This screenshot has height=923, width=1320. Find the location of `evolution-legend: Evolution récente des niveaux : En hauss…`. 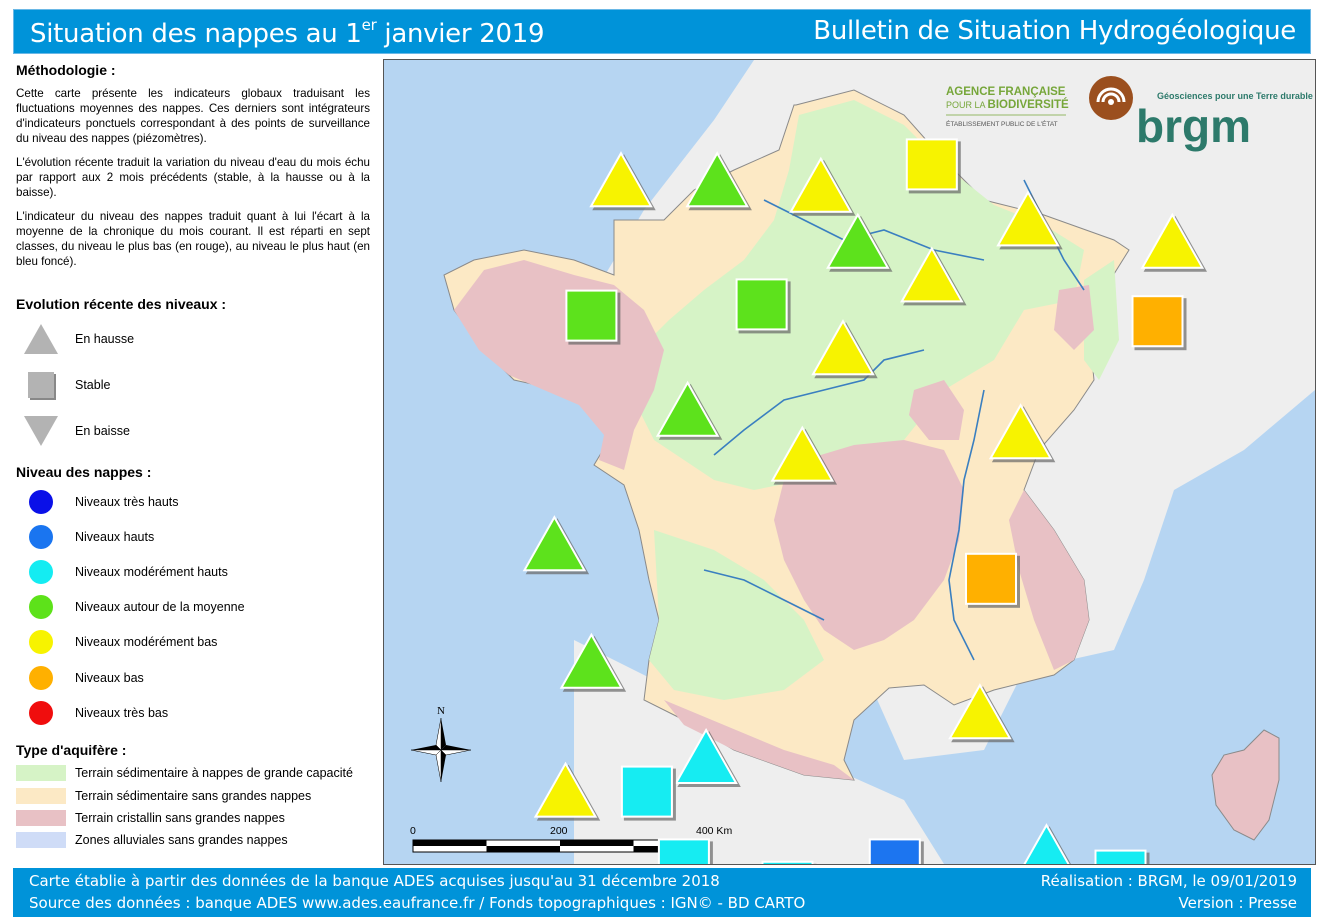

evolution-legend: Evolution récente des niveaux : En hauss… is located at coordinates (193, 376).